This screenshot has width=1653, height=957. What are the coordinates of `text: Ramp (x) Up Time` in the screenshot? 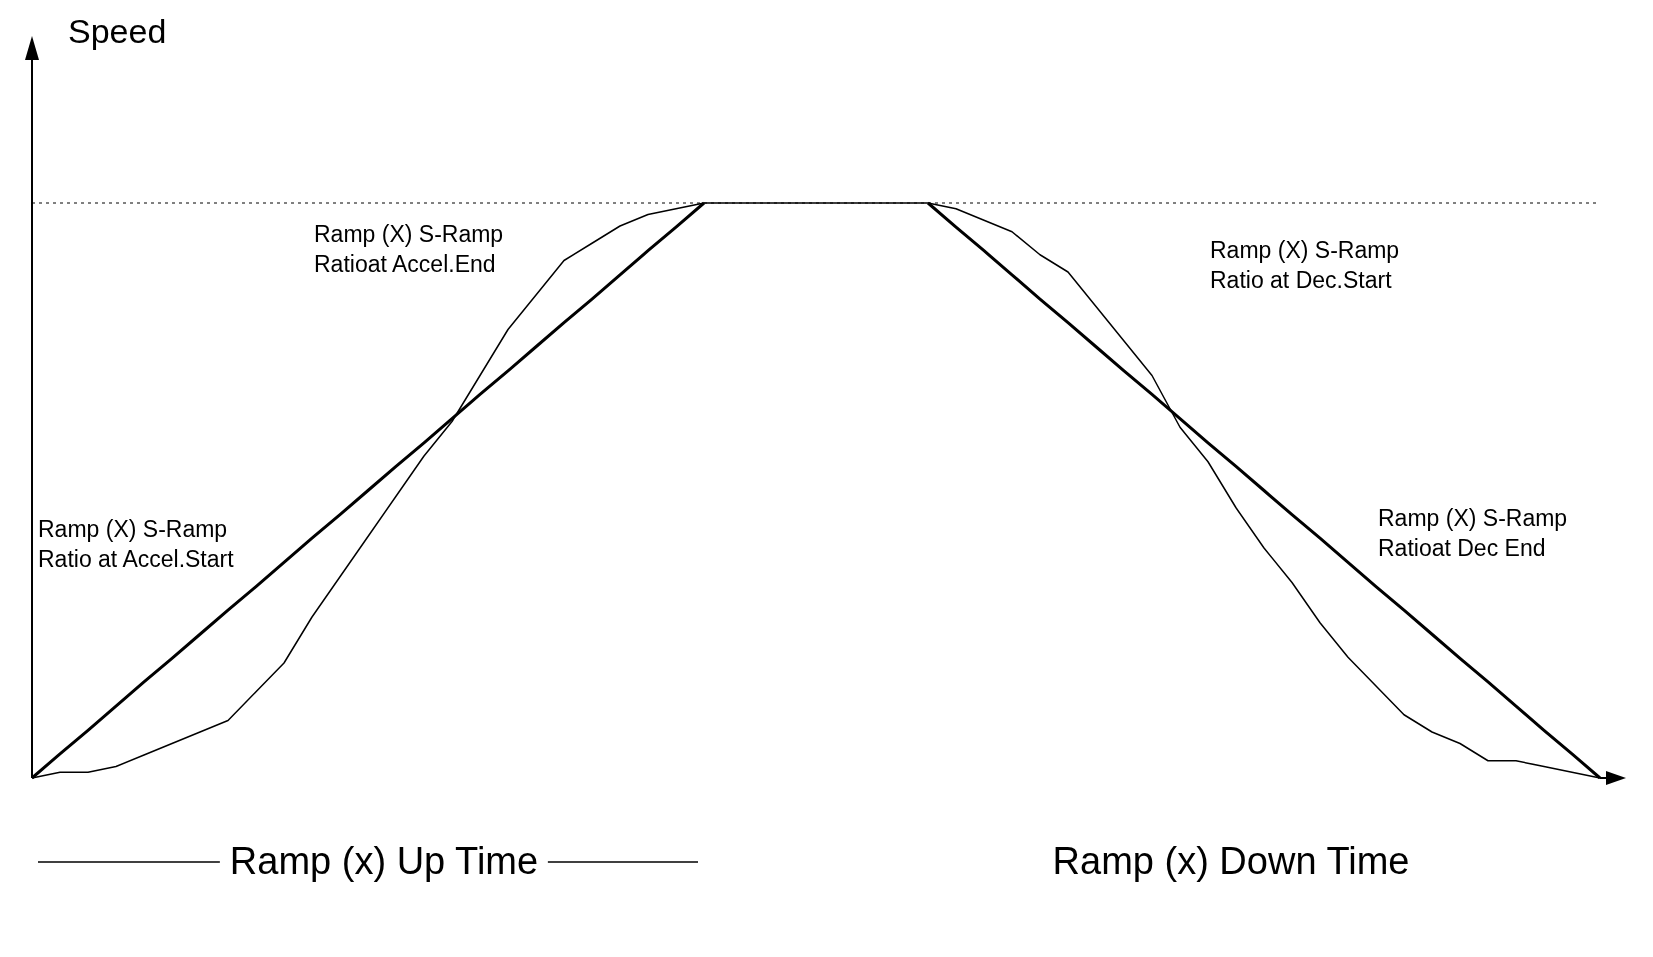 It's located at (384, 861).